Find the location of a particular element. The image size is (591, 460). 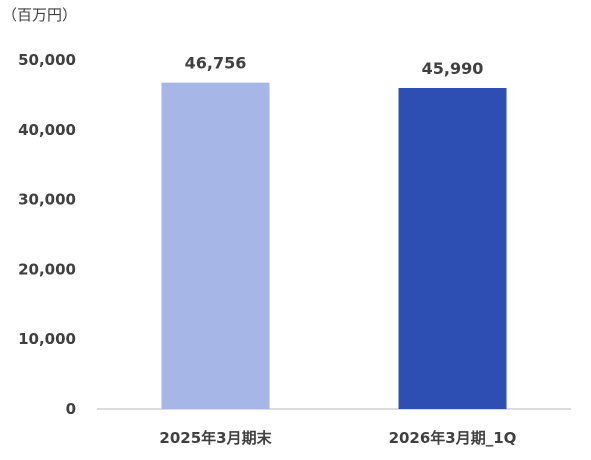

y-tick-label: 0 is located at coordinates (71, 409).